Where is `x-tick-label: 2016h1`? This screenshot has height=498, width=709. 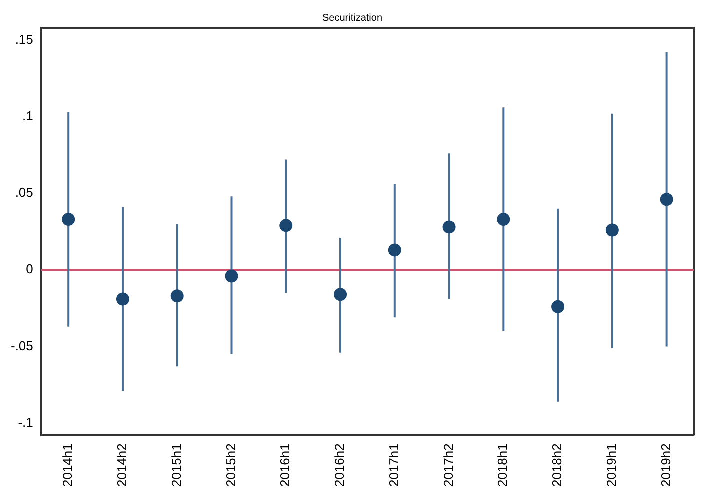 x-tick-label: 2016h1 is located at coordinates (285, 466).